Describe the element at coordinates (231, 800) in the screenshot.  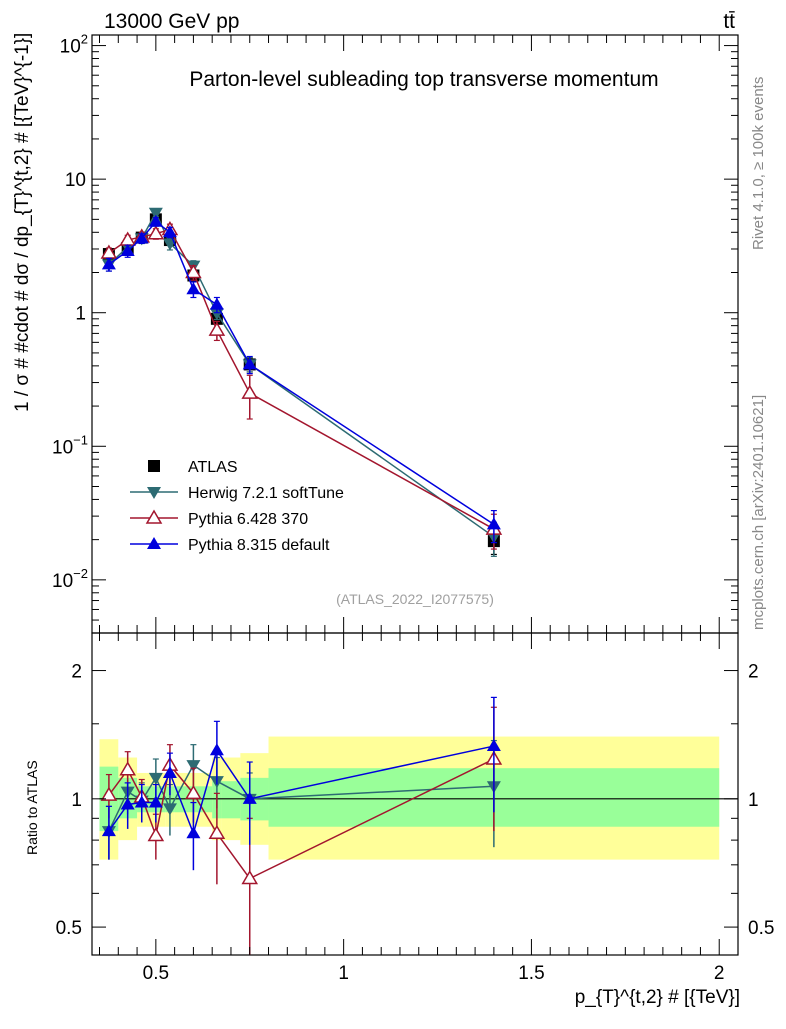
I see `uncertainty-band-inner` at that location.